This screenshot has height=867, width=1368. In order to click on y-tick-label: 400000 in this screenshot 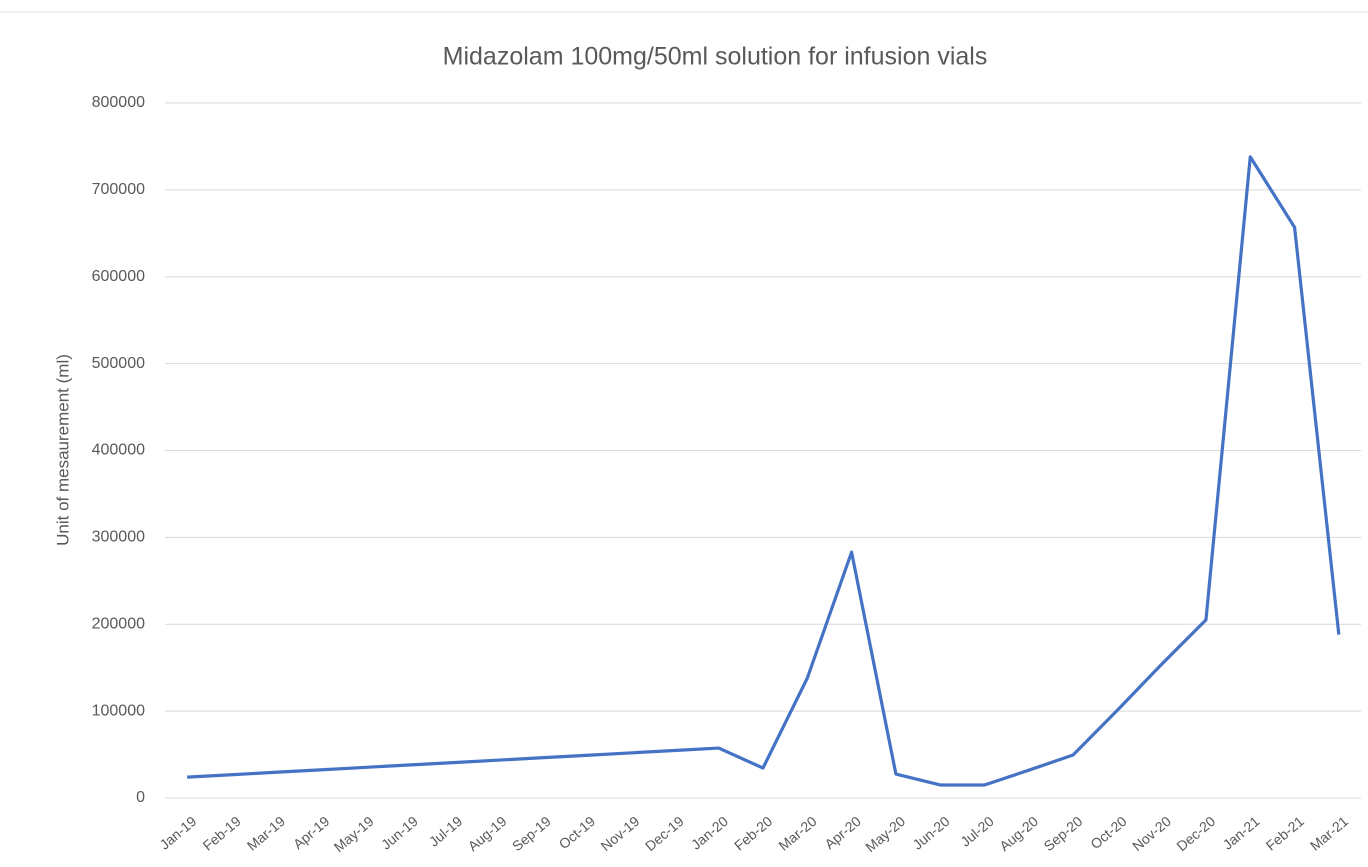, I will do `click(118, 450)`.